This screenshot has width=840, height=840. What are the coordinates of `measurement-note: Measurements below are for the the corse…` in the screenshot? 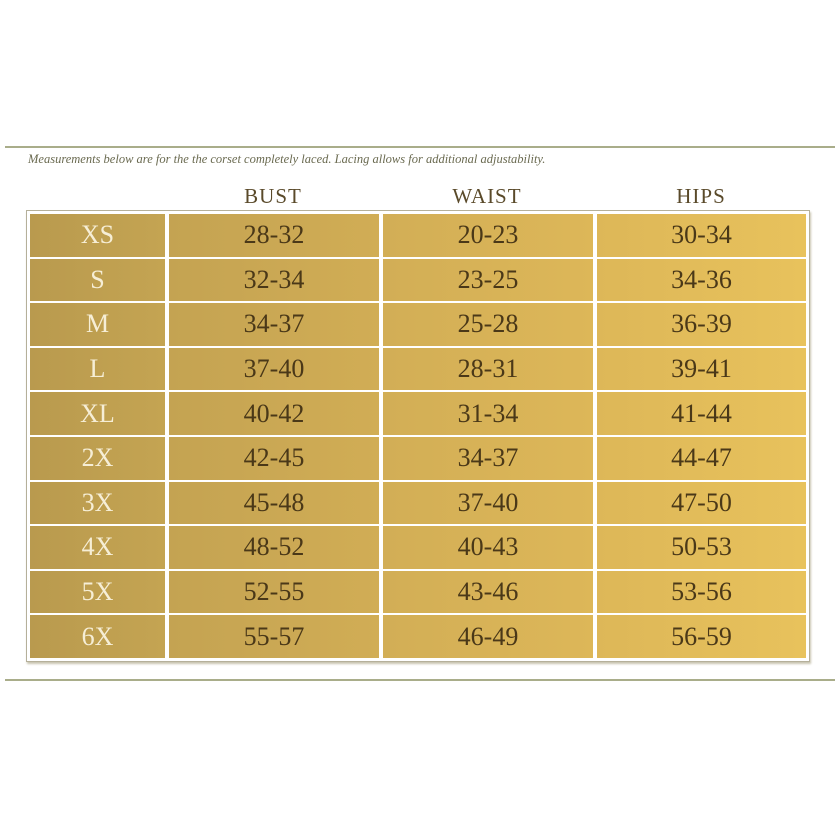 It's located at (287, 159).